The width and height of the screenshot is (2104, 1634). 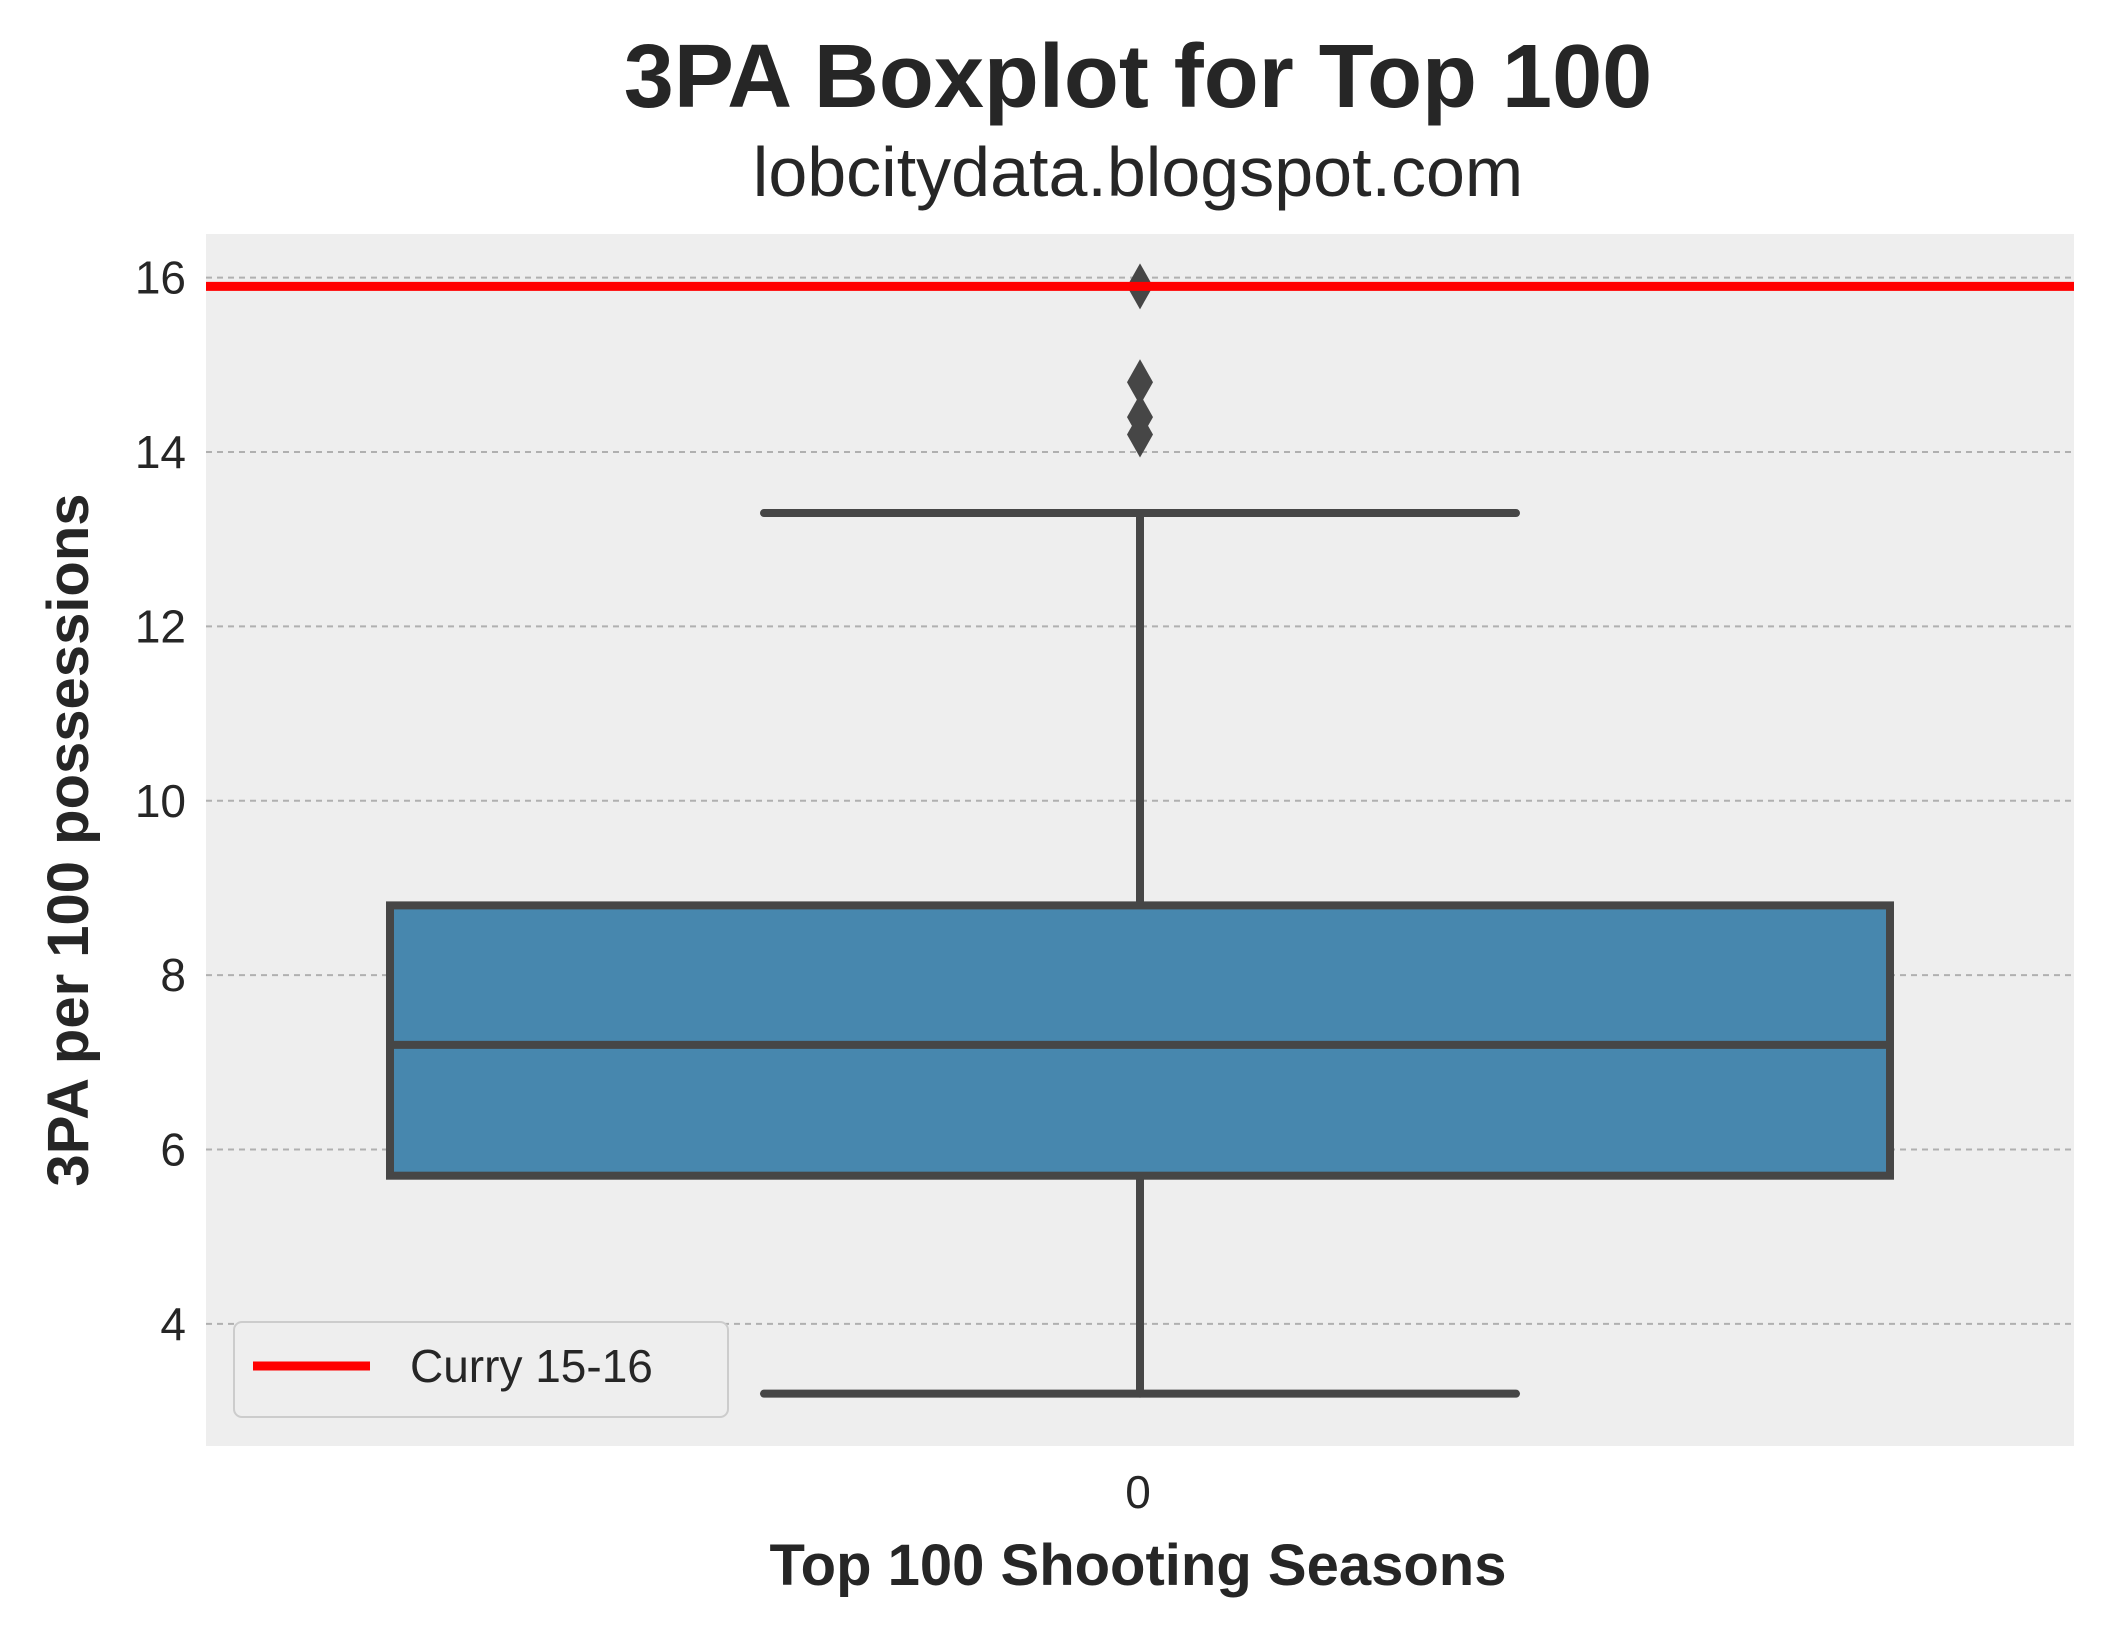 What do you see at coordinates (1138, 77) in the screenshot?
I see `chart-title: 3PA Boxplot for Top 100` at bounding box center [1138, 77].